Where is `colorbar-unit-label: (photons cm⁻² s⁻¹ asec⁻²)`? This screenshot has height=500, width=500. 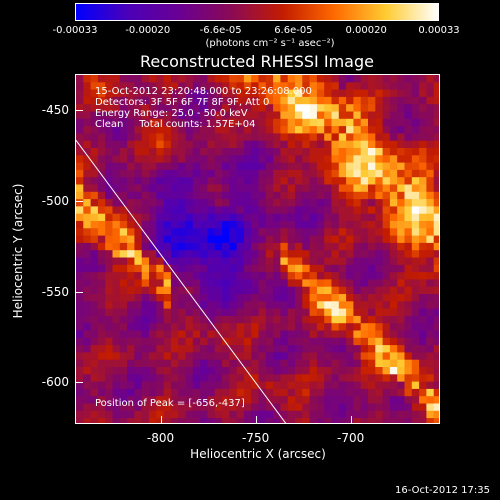
colorbar-unit-label: (photons cm⁻² s⁻¹ asec⁻²) is located at coordinates (270, 43).